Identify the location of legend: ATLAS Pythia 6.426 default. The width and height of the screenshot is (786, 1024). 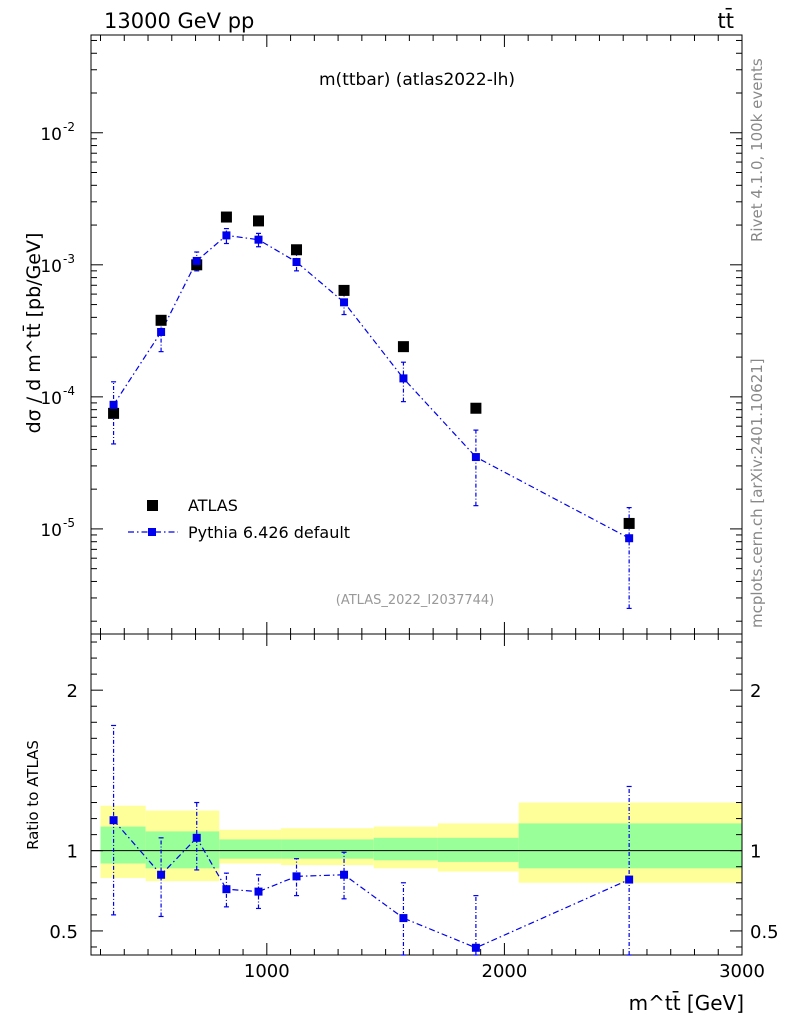
(239, 519).